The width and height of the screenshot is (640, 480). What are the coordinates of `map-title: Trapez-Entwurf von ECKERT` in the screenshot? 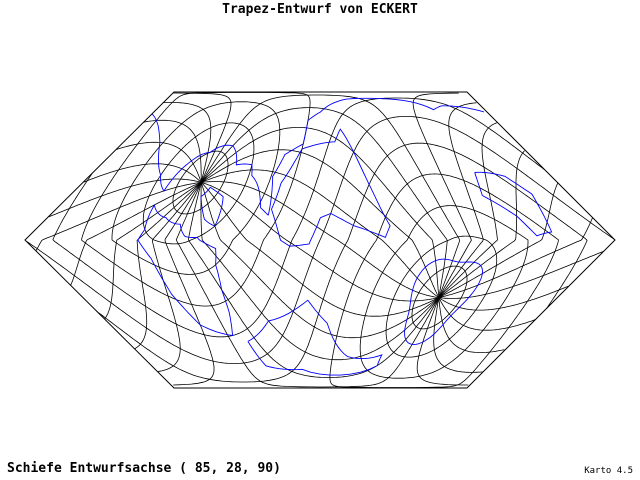 It's located at (320, 9).